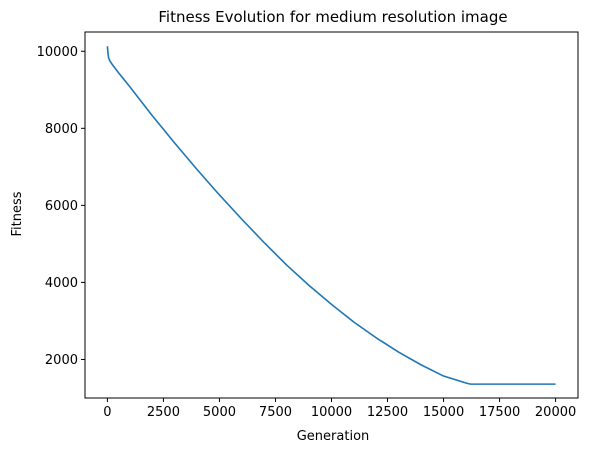  I want to click on y-tick-label: 8000, so click(61, 129).